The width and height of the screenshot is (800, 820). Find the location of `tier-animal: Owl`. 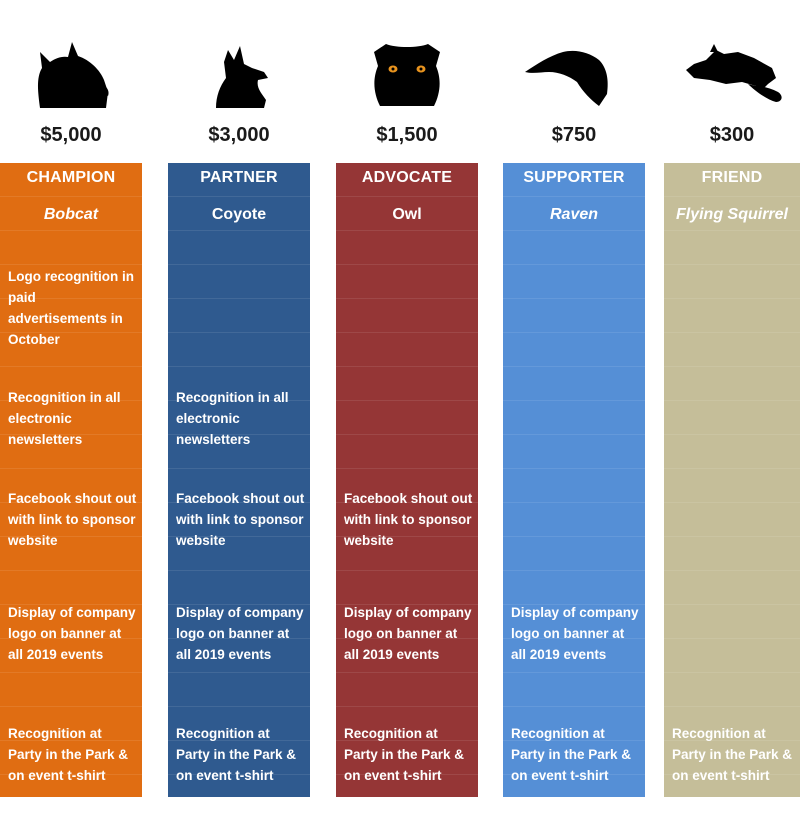

tier-animal: Owl is located at coordinates (407, 214).